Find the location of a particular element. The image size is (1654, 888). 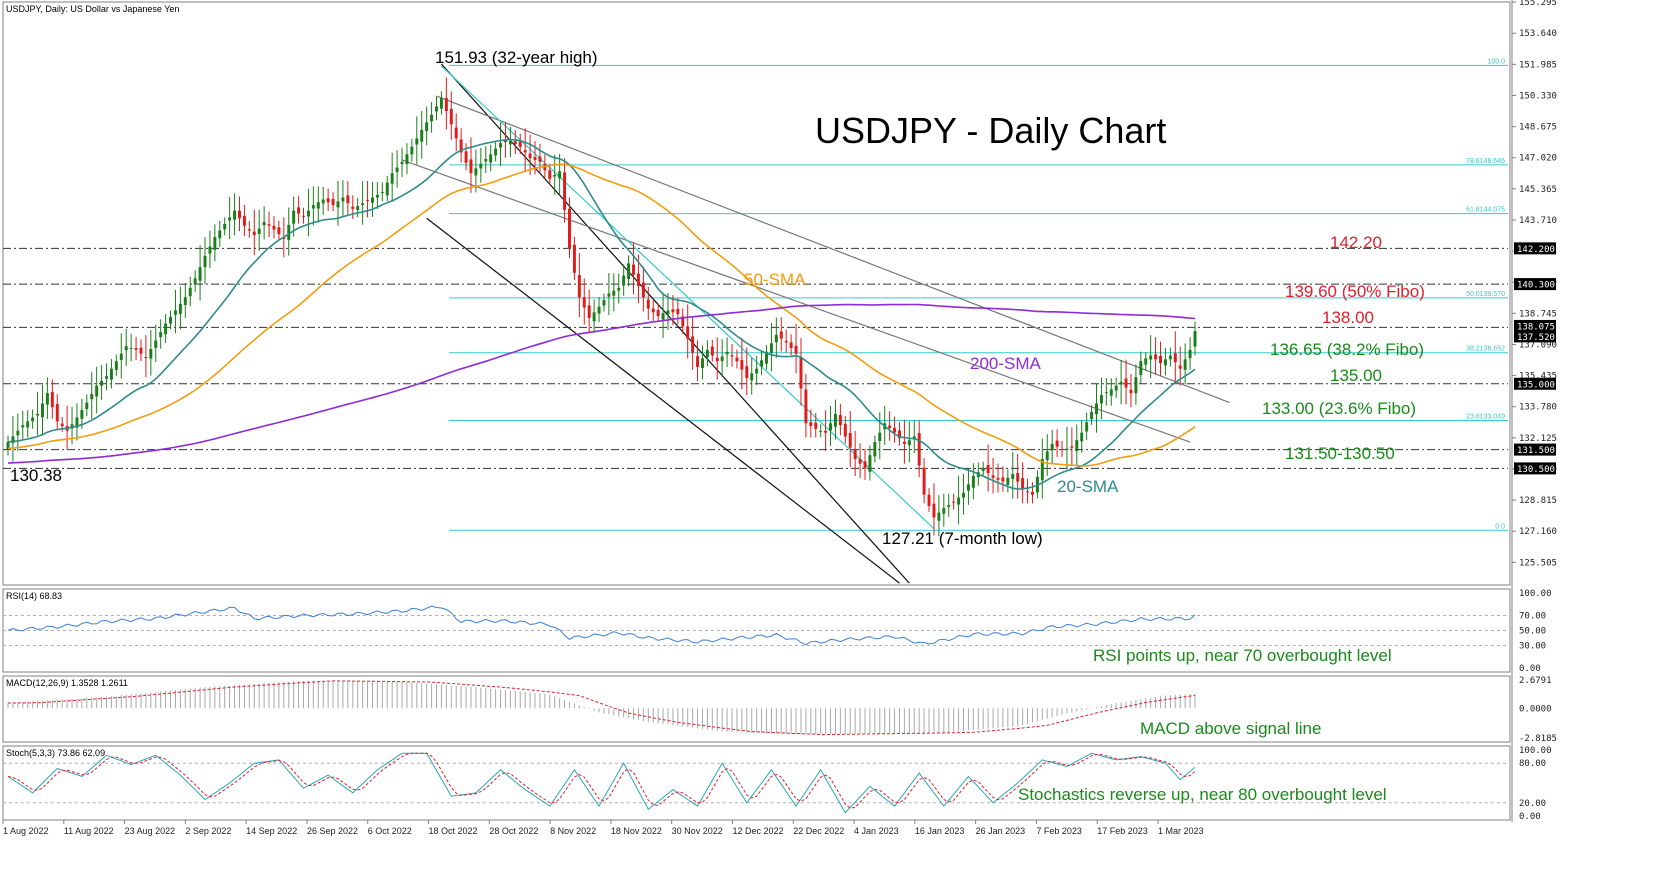

date-tick-label: 11 Aug 2022 is located at coordinates (89, 831).